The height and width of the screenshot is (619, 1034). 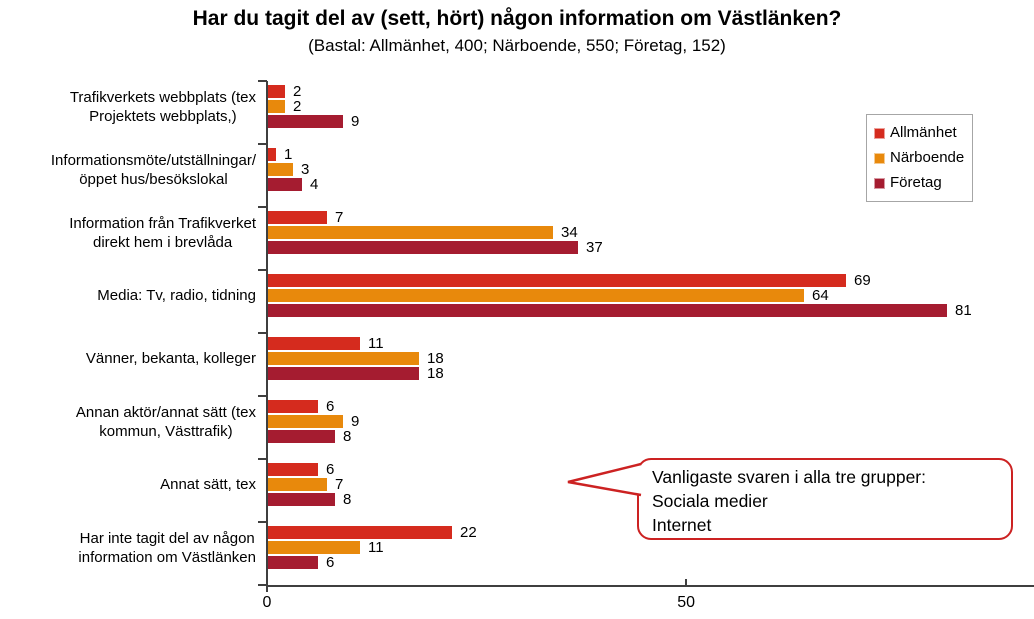 I want to click on legend-label: Företag, so click(x=916, y=182).